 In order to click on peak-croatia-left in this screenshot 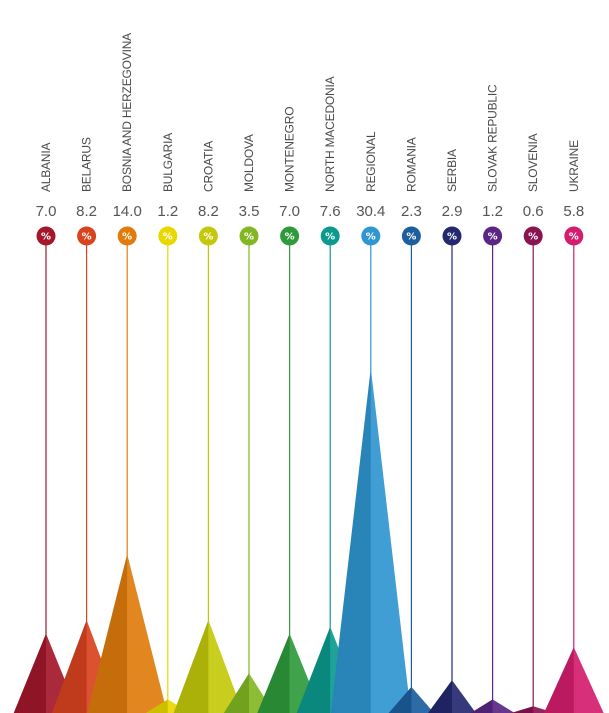, I will do `click(191, 666)`.